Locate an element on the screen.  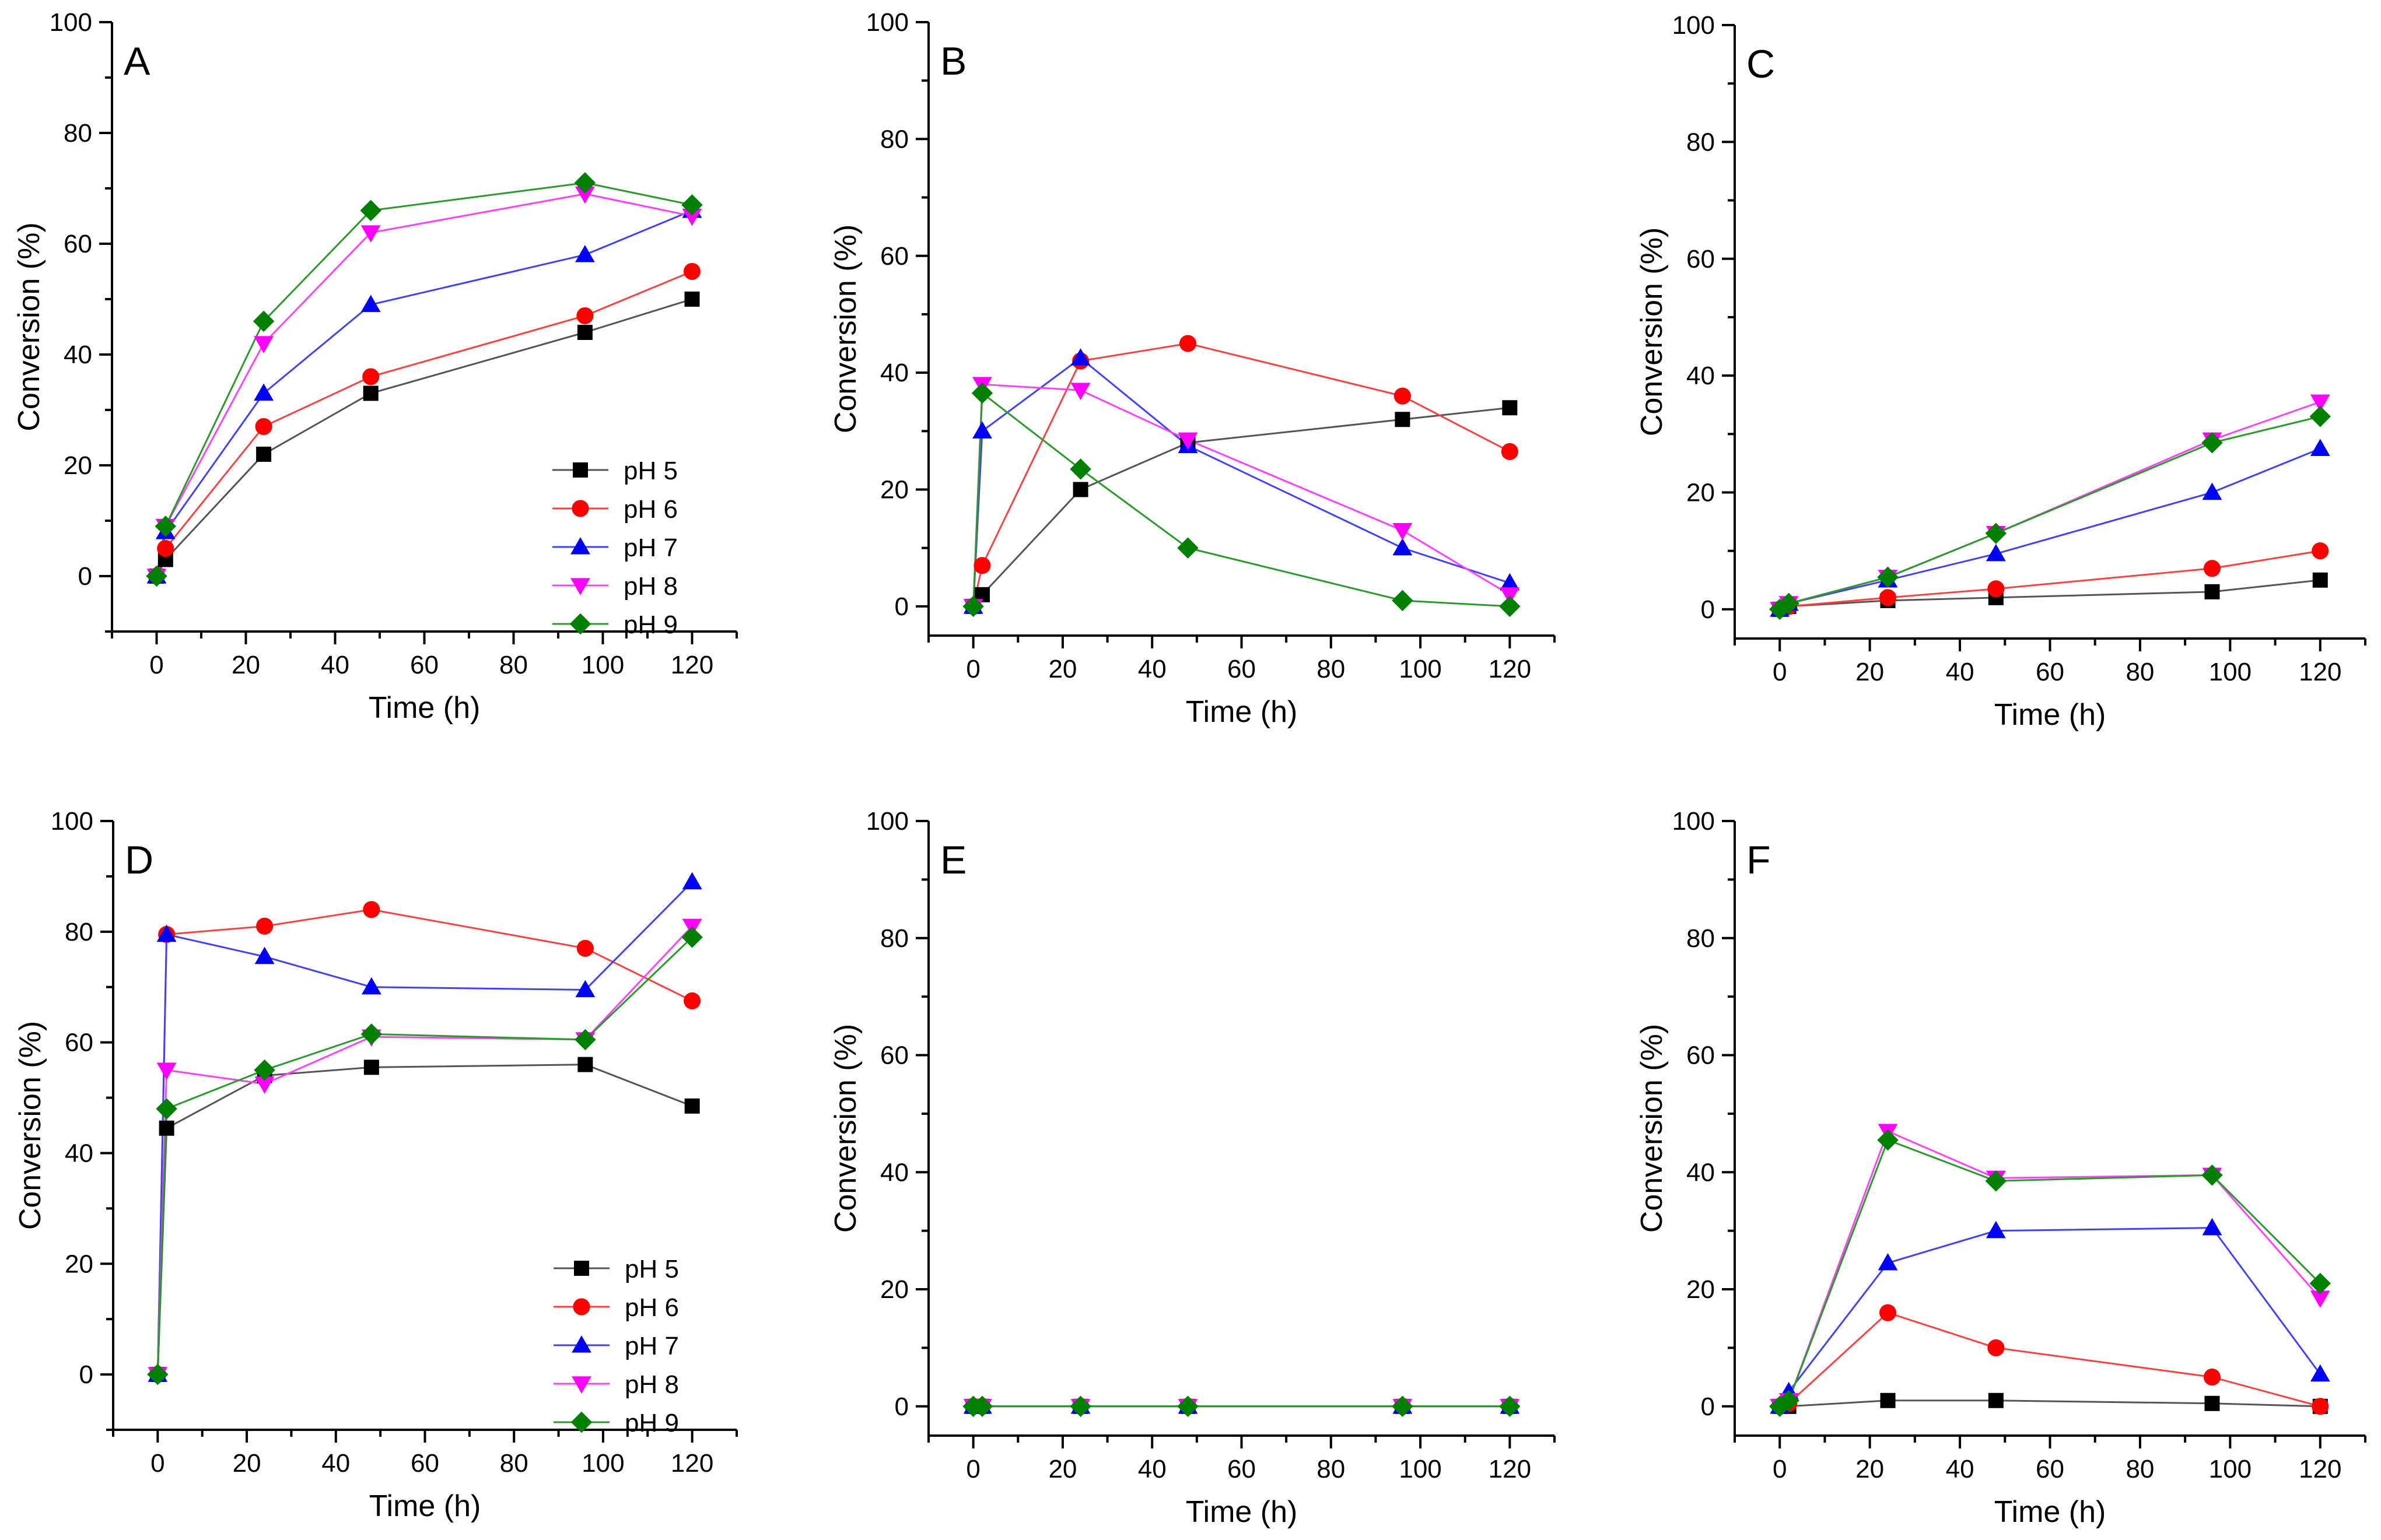
series-line-d-ph7 is located at coordinates (424, 1128).